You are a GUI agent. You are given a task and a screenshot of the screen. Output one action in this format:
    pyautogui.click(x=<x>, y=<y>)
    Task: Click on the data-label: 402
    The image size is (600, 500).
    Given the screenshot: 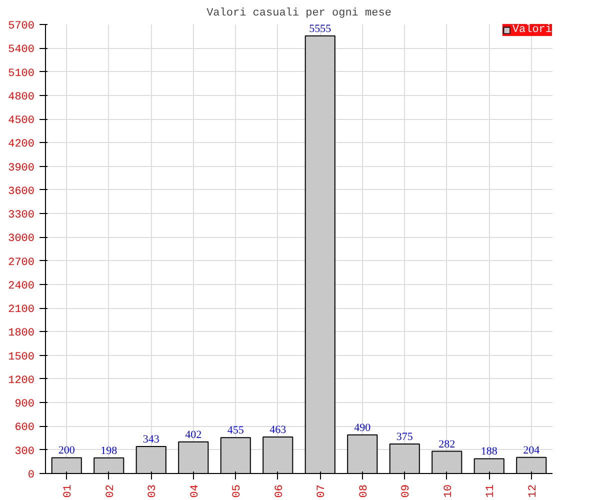 What is the action you would take?
    pyautogui.click(x=193, y=434)
    